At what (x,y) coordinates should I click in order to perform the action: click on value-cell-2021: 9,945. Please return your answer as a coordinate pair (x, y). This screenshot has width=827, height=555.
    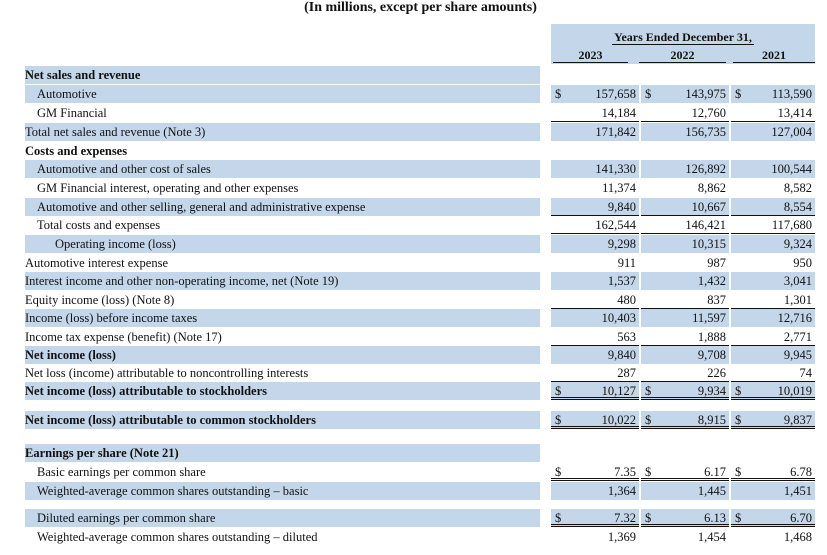
    Looking at the image, I should click on (773, 355).